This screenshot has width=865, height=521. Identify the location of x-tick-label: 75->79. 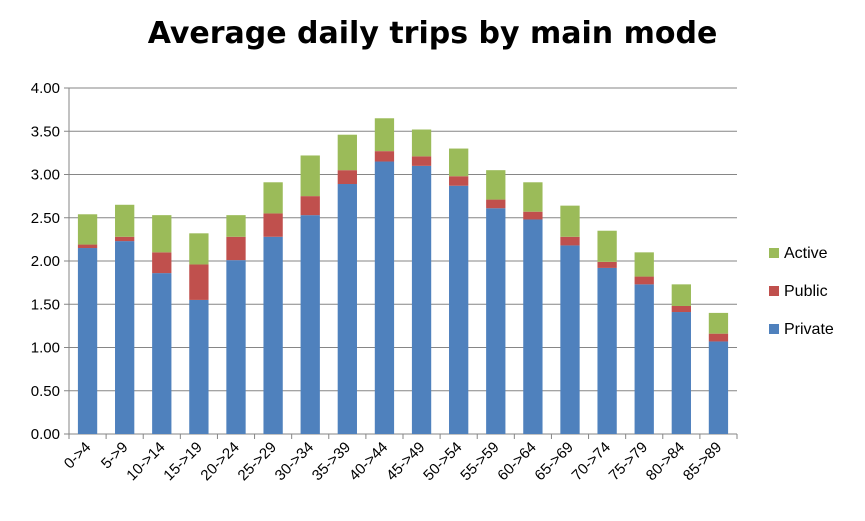
(628, 461).